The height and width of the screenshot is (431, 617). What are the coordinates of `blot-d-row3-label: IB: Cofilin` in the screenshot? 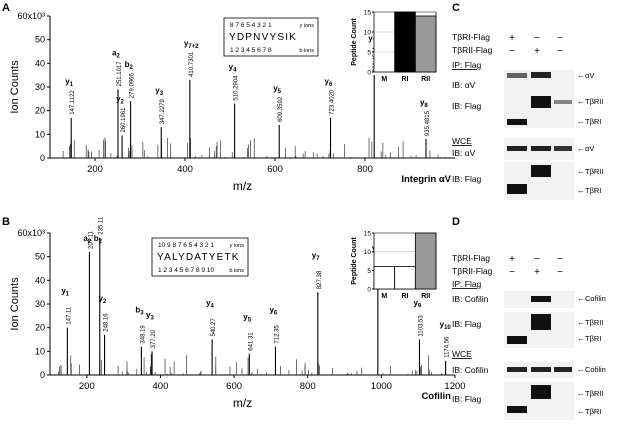 It's located at (470, 370).